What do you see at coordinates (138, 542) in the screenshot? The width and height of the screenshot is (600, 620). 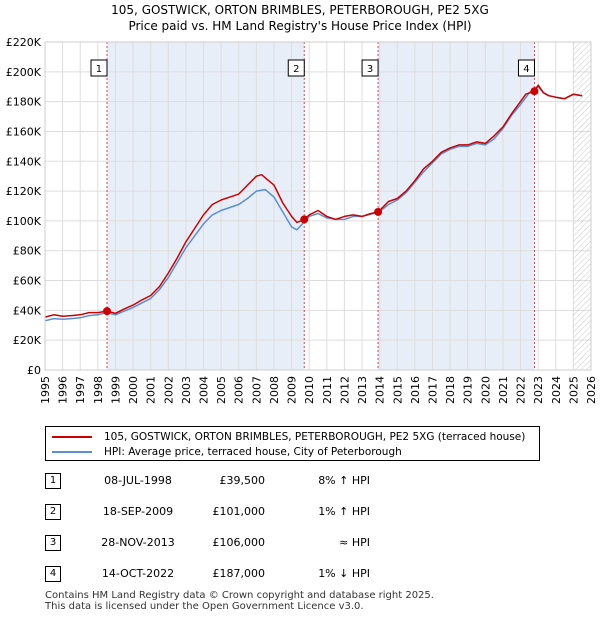 I see `sale-date: 28-NOV-2013` at bounding box center [138, 542].